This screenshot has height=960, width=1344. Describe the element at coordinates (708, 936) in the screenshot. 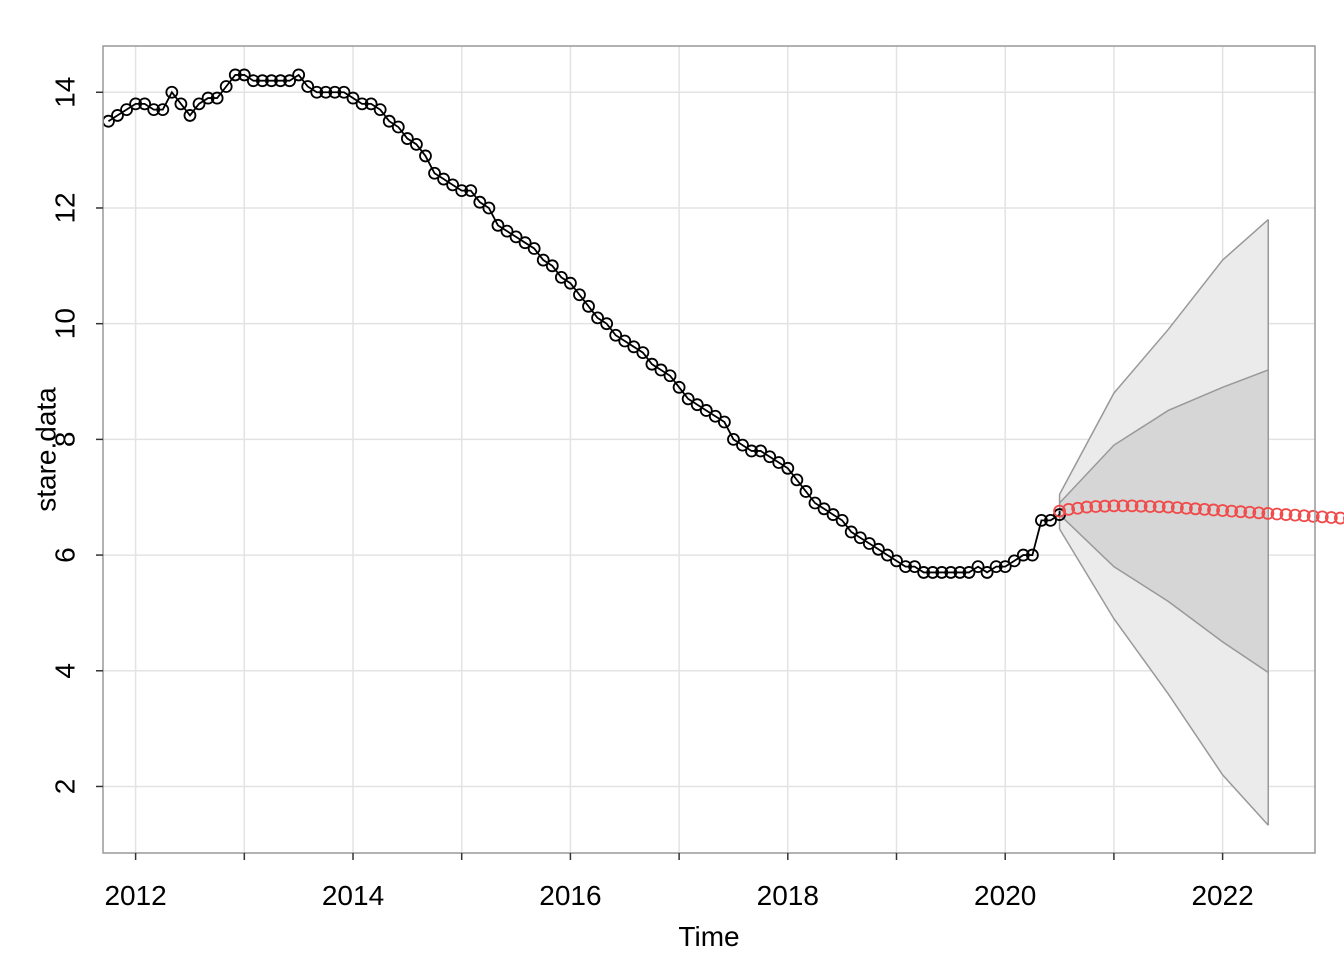

I see `x-axis-label: Time` at that location.